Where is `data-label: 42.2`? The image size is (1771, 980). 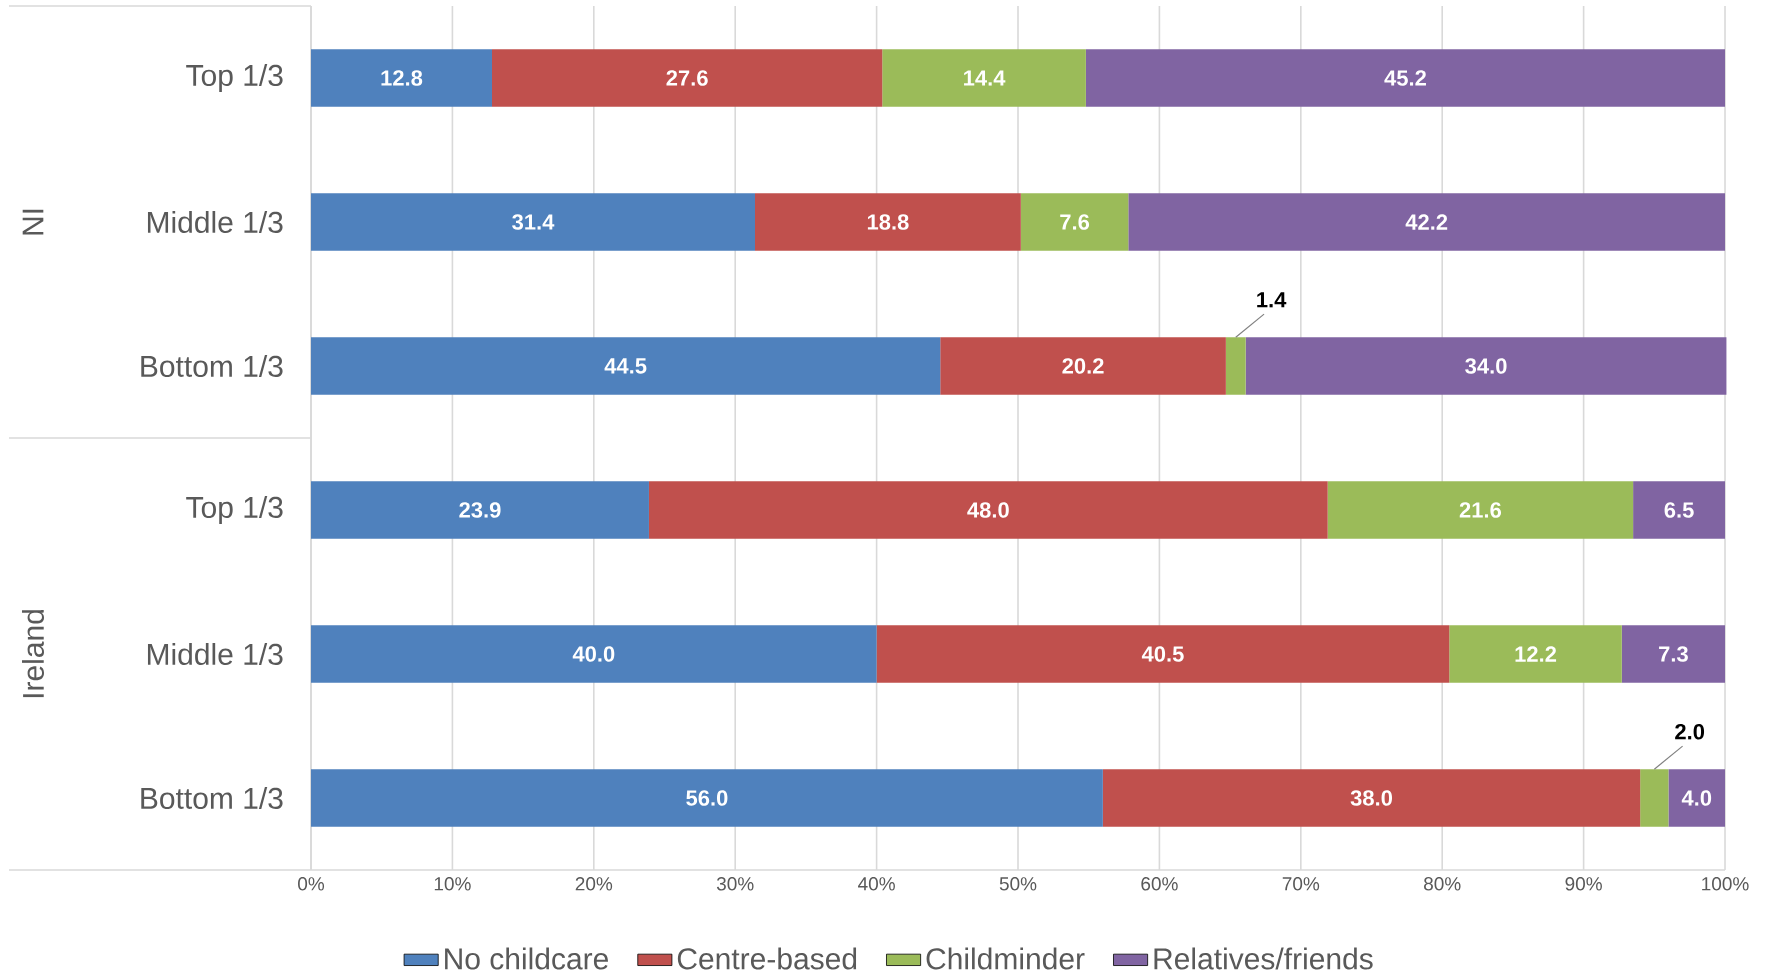 data-label: 42.2 is located at coordinates (1426, 222).